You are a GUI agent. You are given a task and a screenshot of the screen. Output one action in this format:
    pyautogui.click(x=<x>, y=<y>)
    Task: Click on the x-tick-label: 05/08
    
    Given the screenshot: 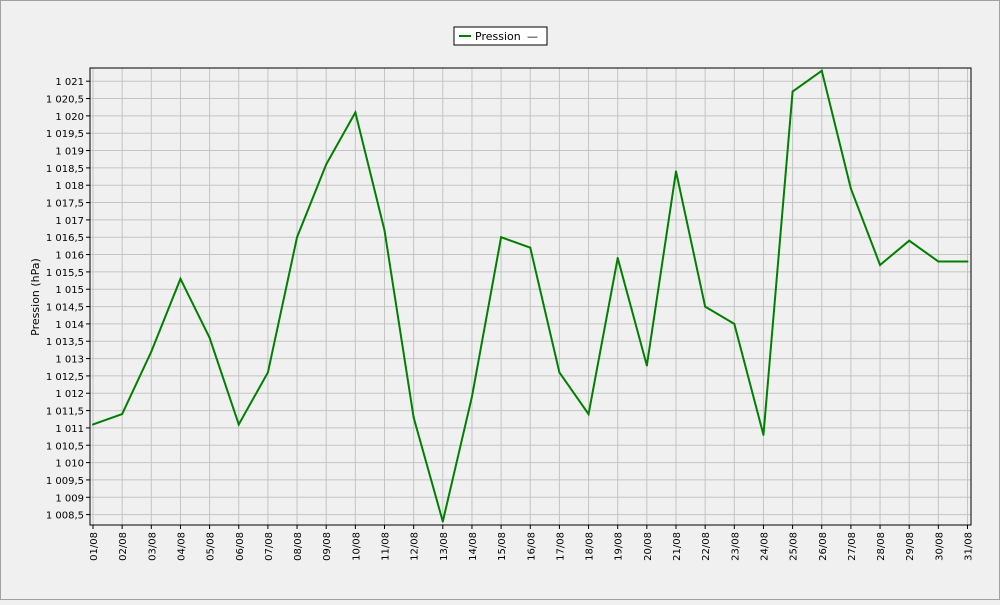 What is the action you would take?
    pyautogui.click(x=211, y=546)
    